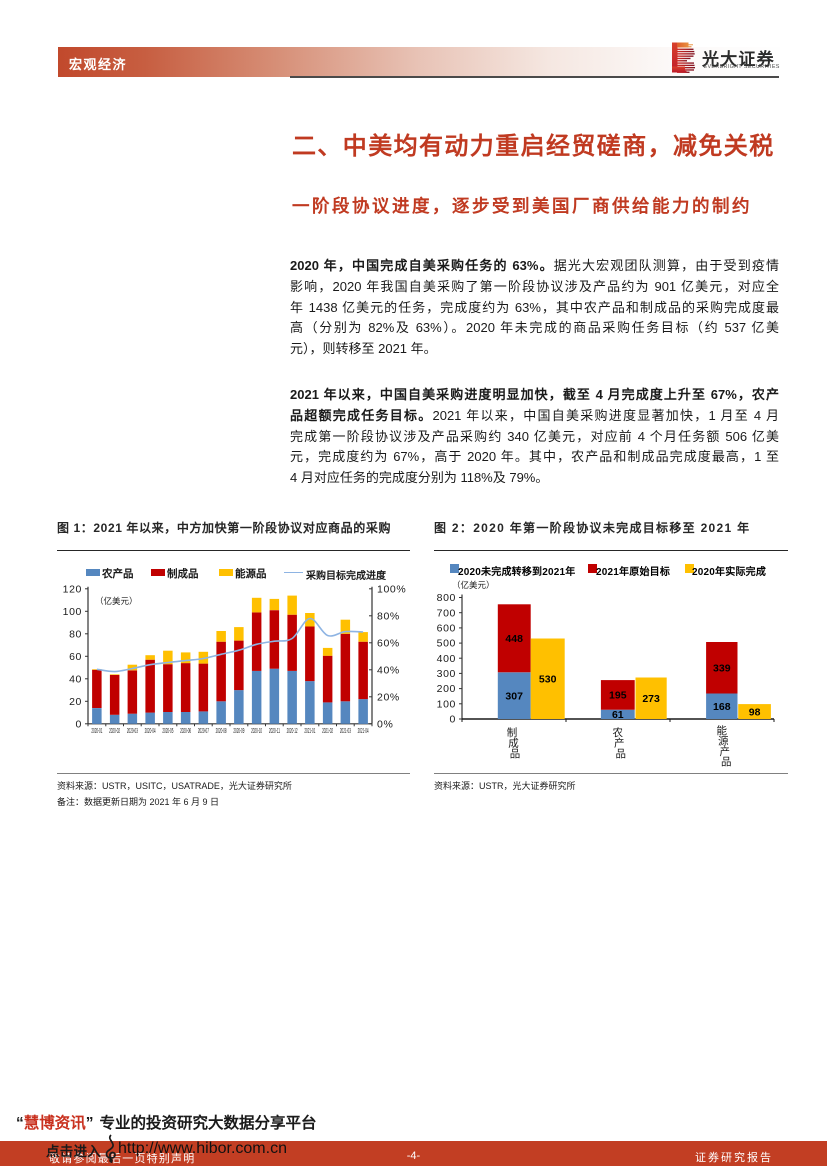 This screenshot has height=1169, width=827. What do you see at coordinates (388, 616) in the screenshot?
I see `svg-text: 80%` at bounding box center [388, 616].